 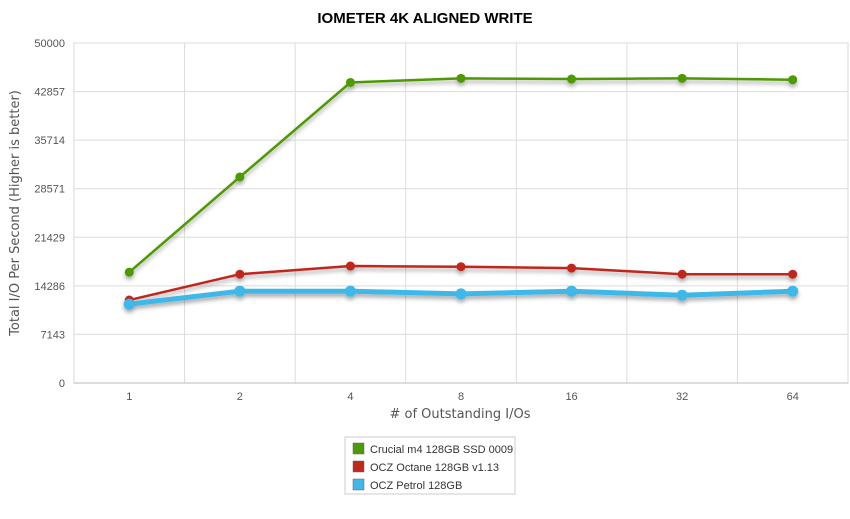 What do you see at coordinates (15, 213) in the screenshot?
I see `y-axis-title: Total I/O Per Second (Higher is better)` at bounding box center [15, 213].